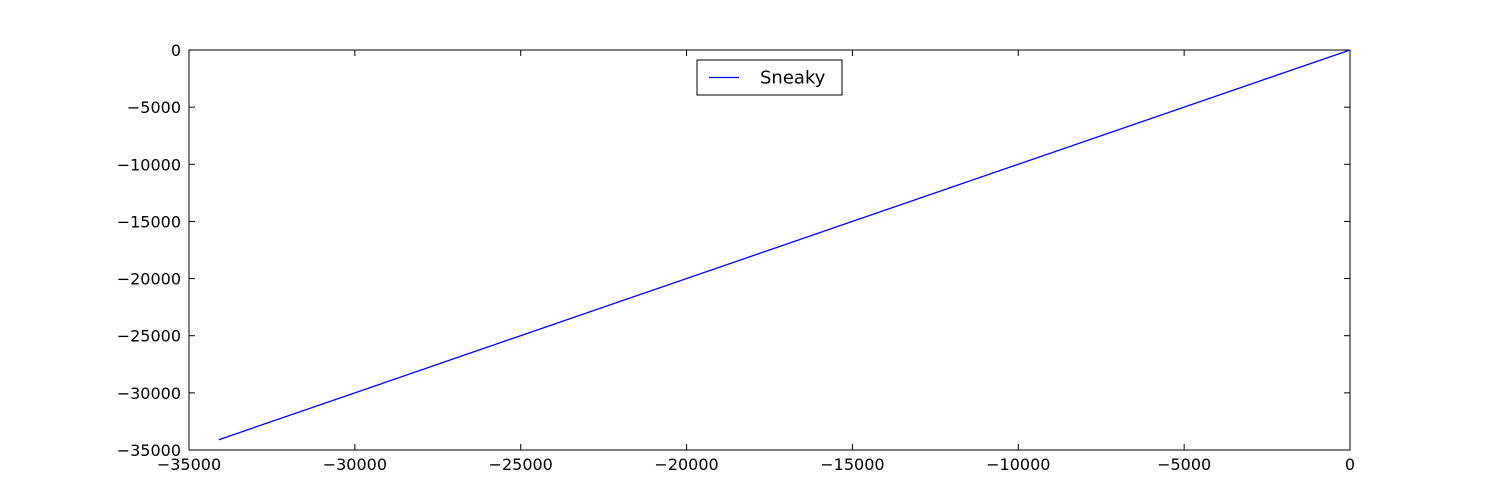  I want to click on x-tick-label: −15000, so click(852, 464).